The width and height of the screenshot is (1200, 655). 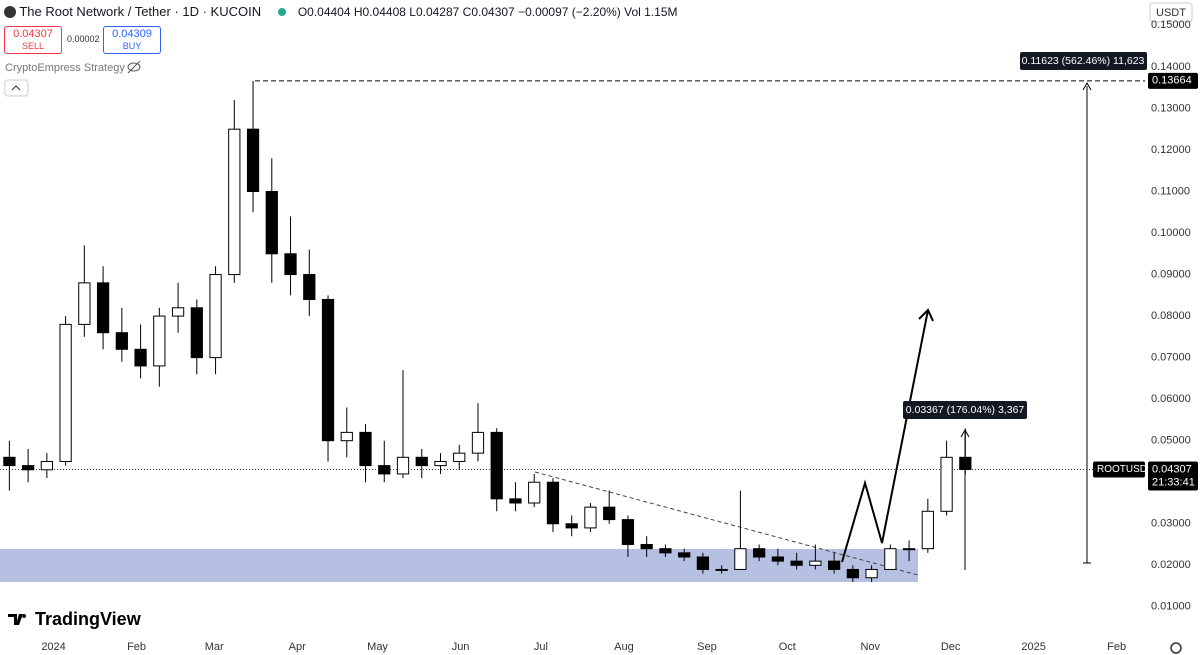 I want to click on logo: TradingView, so click(x=88, y=619).